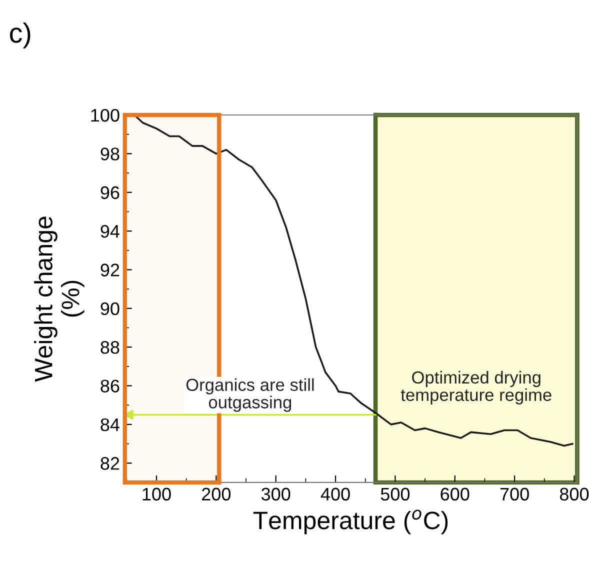 This screenshot has height=561, width=589. Describe the element at coordinates (476, 387) in the screenshot. I see `band-label: Optimized drying temperature regime` at that location.